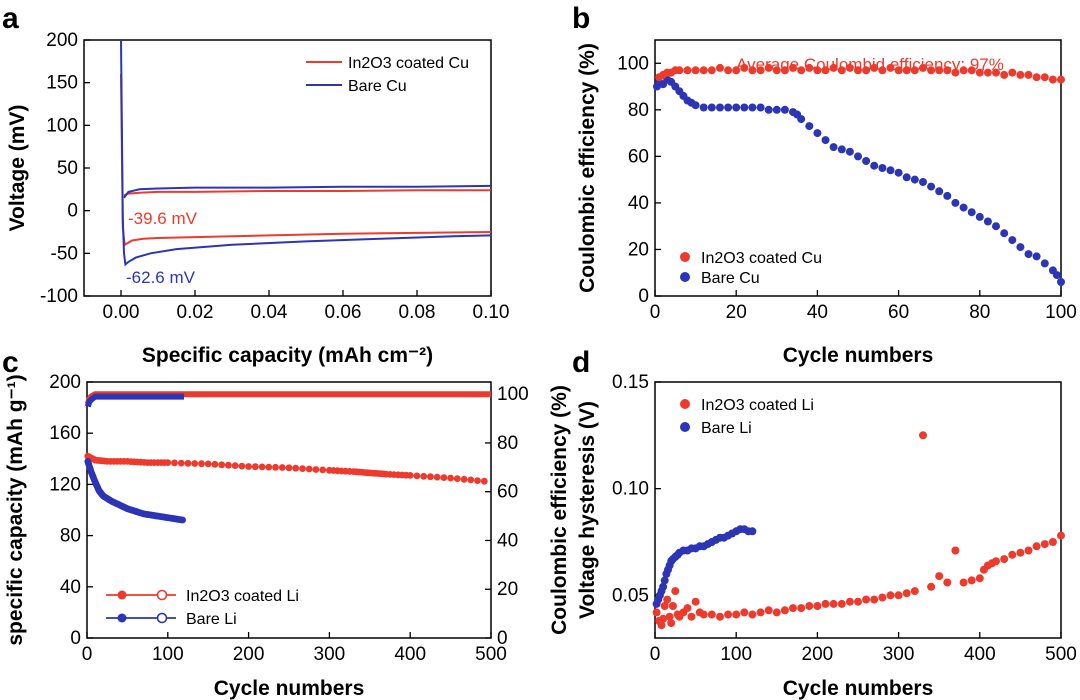 Image resolution: width=1080 pixels, height=700 pixels. Describe the element at coordinates (163, 218) in the screenshot. I see `annotation-label: -39.6 mV` at that location.